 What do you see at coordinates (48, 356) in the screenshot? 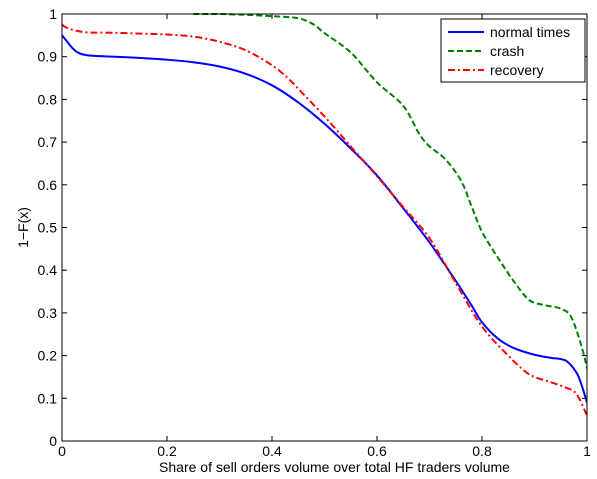
I see `y-tick-label: 0.2` at bounding box center [48, 356].